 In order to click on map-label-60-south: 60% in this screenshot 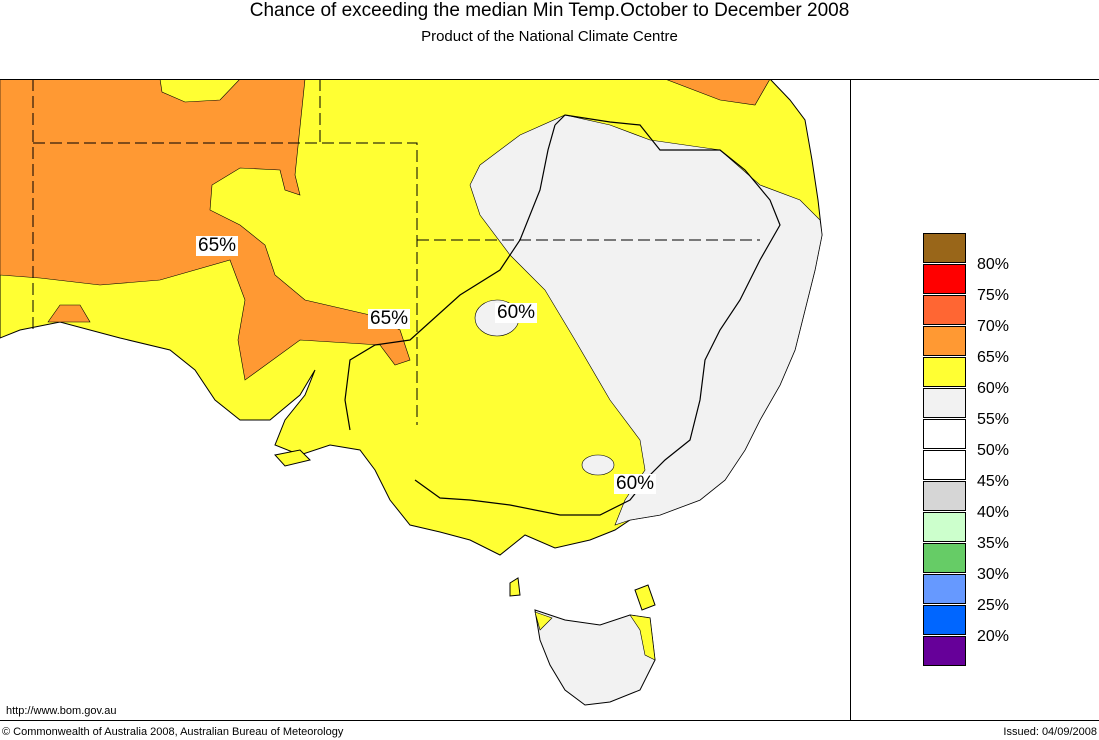, I will do `click(635, 483)`.